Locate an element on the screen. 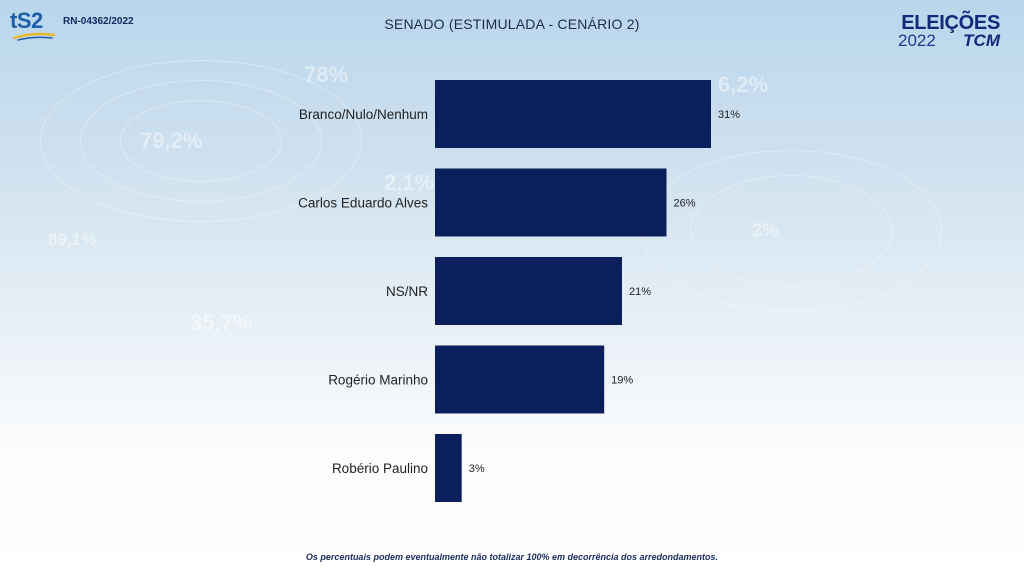  background-watermark: 6,2% is located at coordinates (743, 84).